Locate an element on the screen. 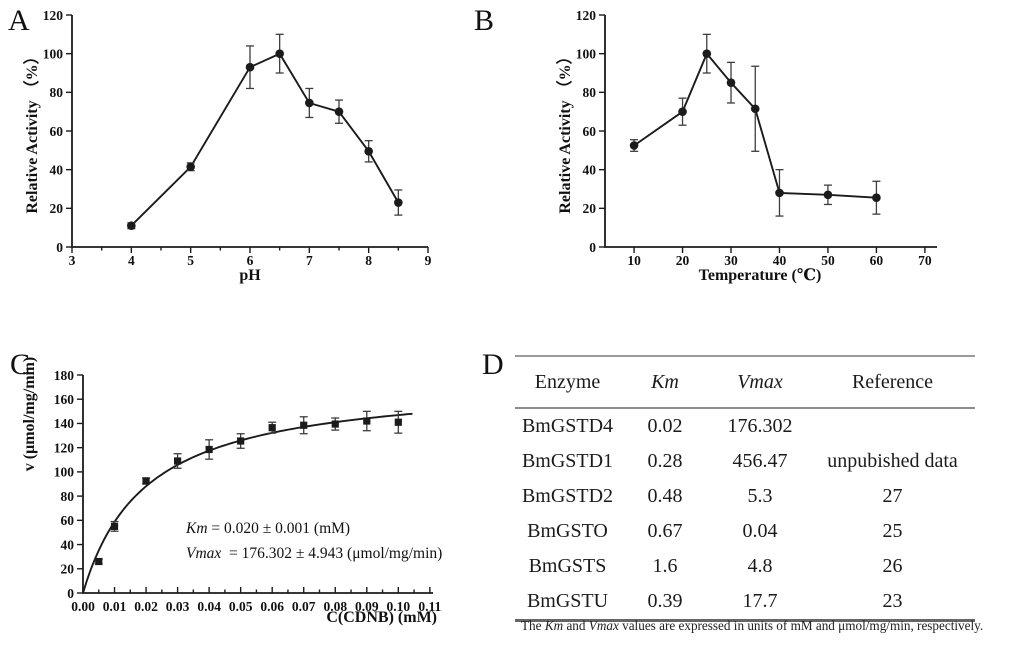 This screenshot has height=646, width=1024. svg-text: 0.10 is located at coordinates (399, 606).